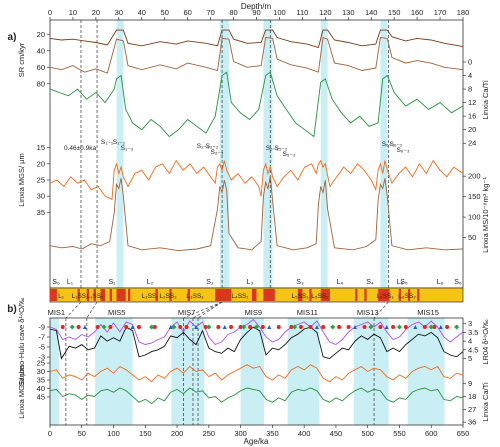  I want to click on x-tick-label: 250, so click(209, 433).